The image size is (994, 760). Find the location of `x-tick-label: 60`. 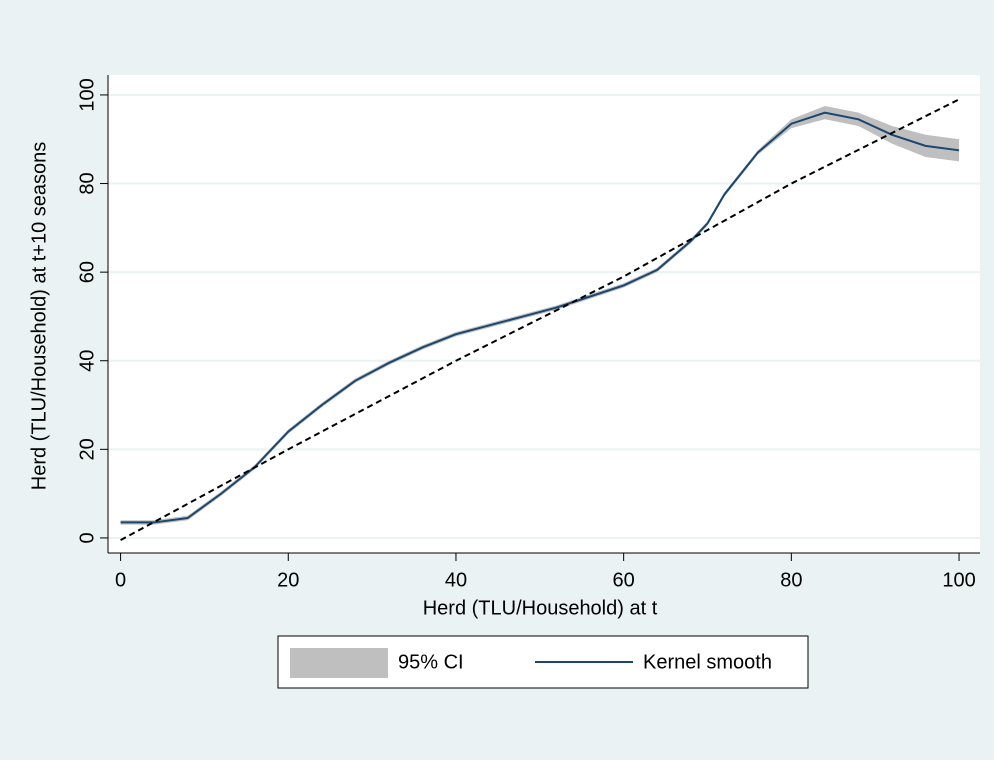

x-tick-label: 60 is located at coordinates (624, 580).